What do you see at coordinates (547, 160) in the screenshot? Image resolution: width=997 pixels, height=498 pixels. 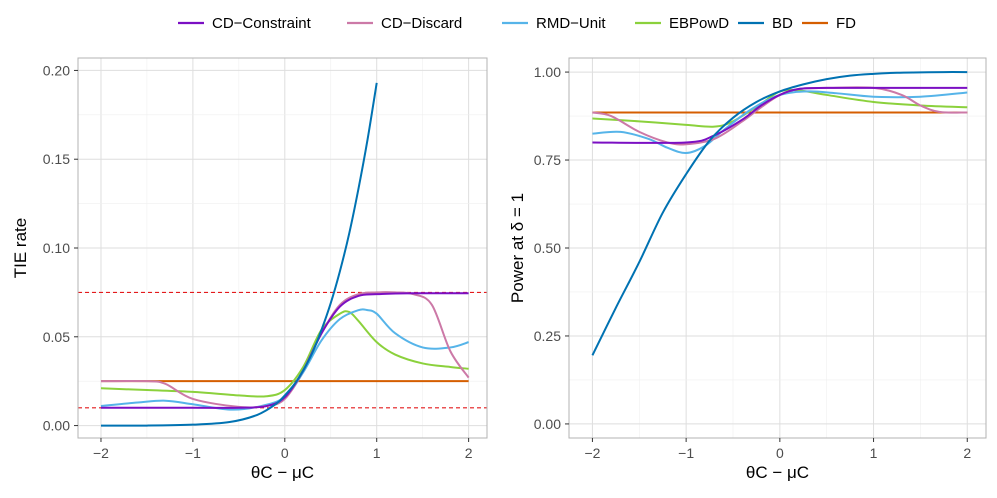 I see `y-tick-label: 0.75` at bounding box center [547, 160].